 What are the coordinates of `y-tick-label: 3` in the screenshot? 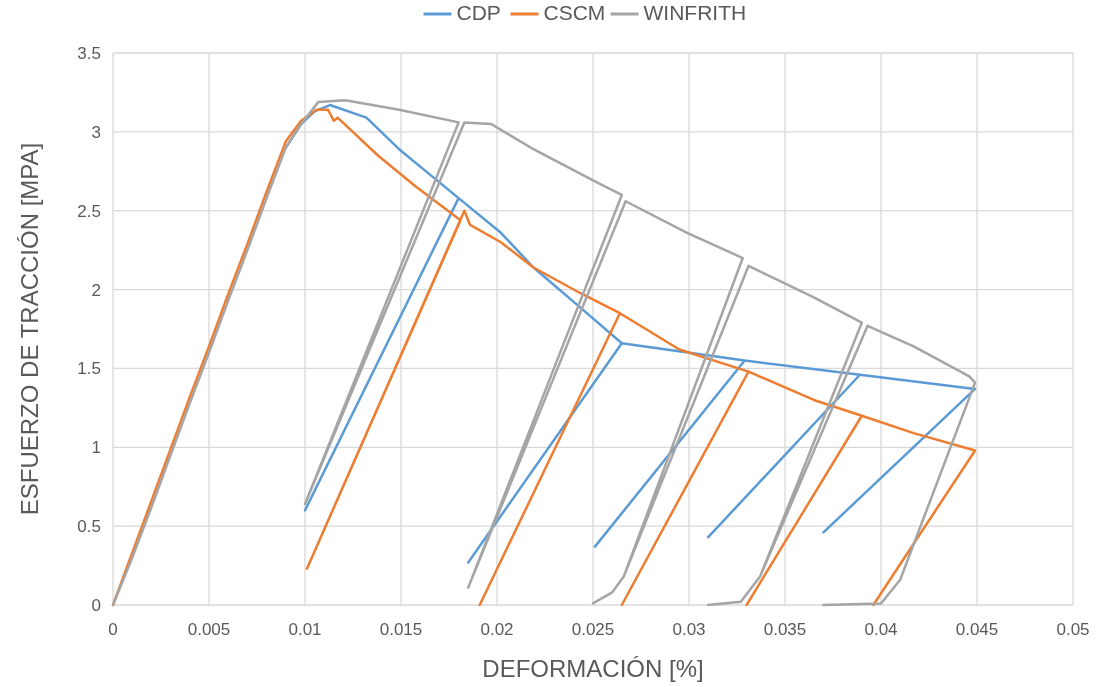 It's located at (96, 132).